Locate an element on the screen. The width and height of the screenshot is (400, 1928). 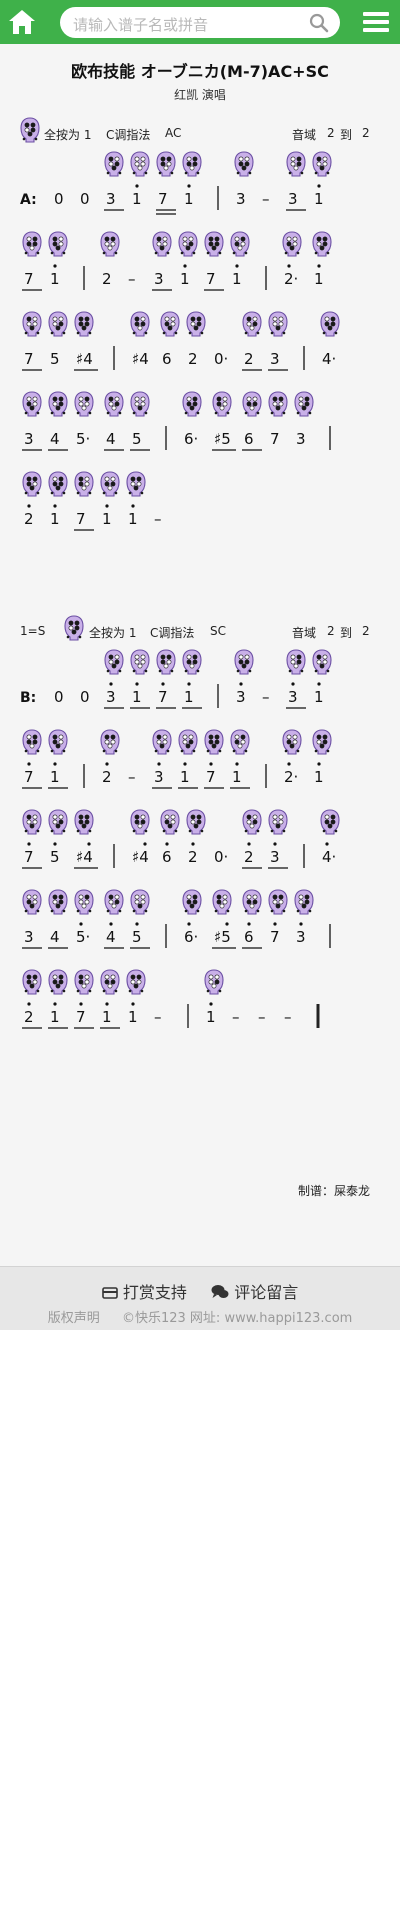
tag-label-b: SC is located at coordinates (218, 631).